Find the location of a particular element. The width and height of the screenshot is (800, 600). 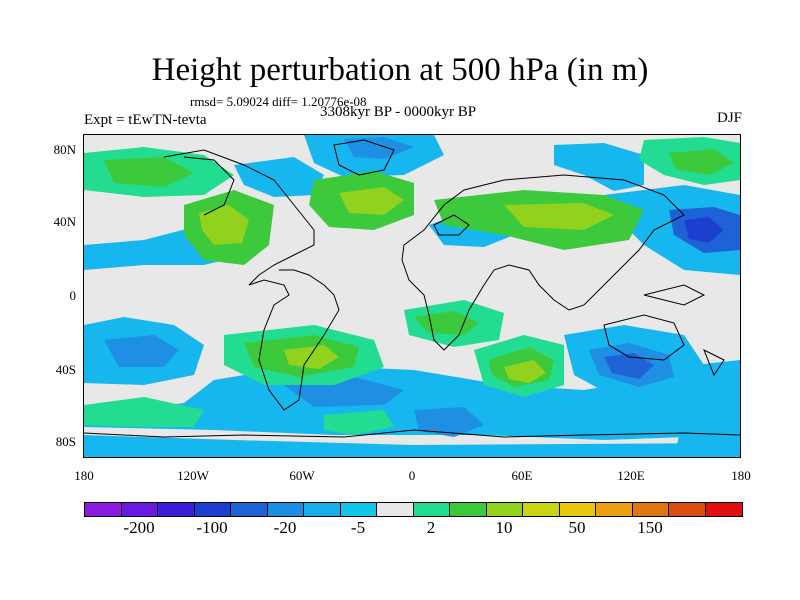

lon-tick-180e: 180 is located at coordinates (741, 475).